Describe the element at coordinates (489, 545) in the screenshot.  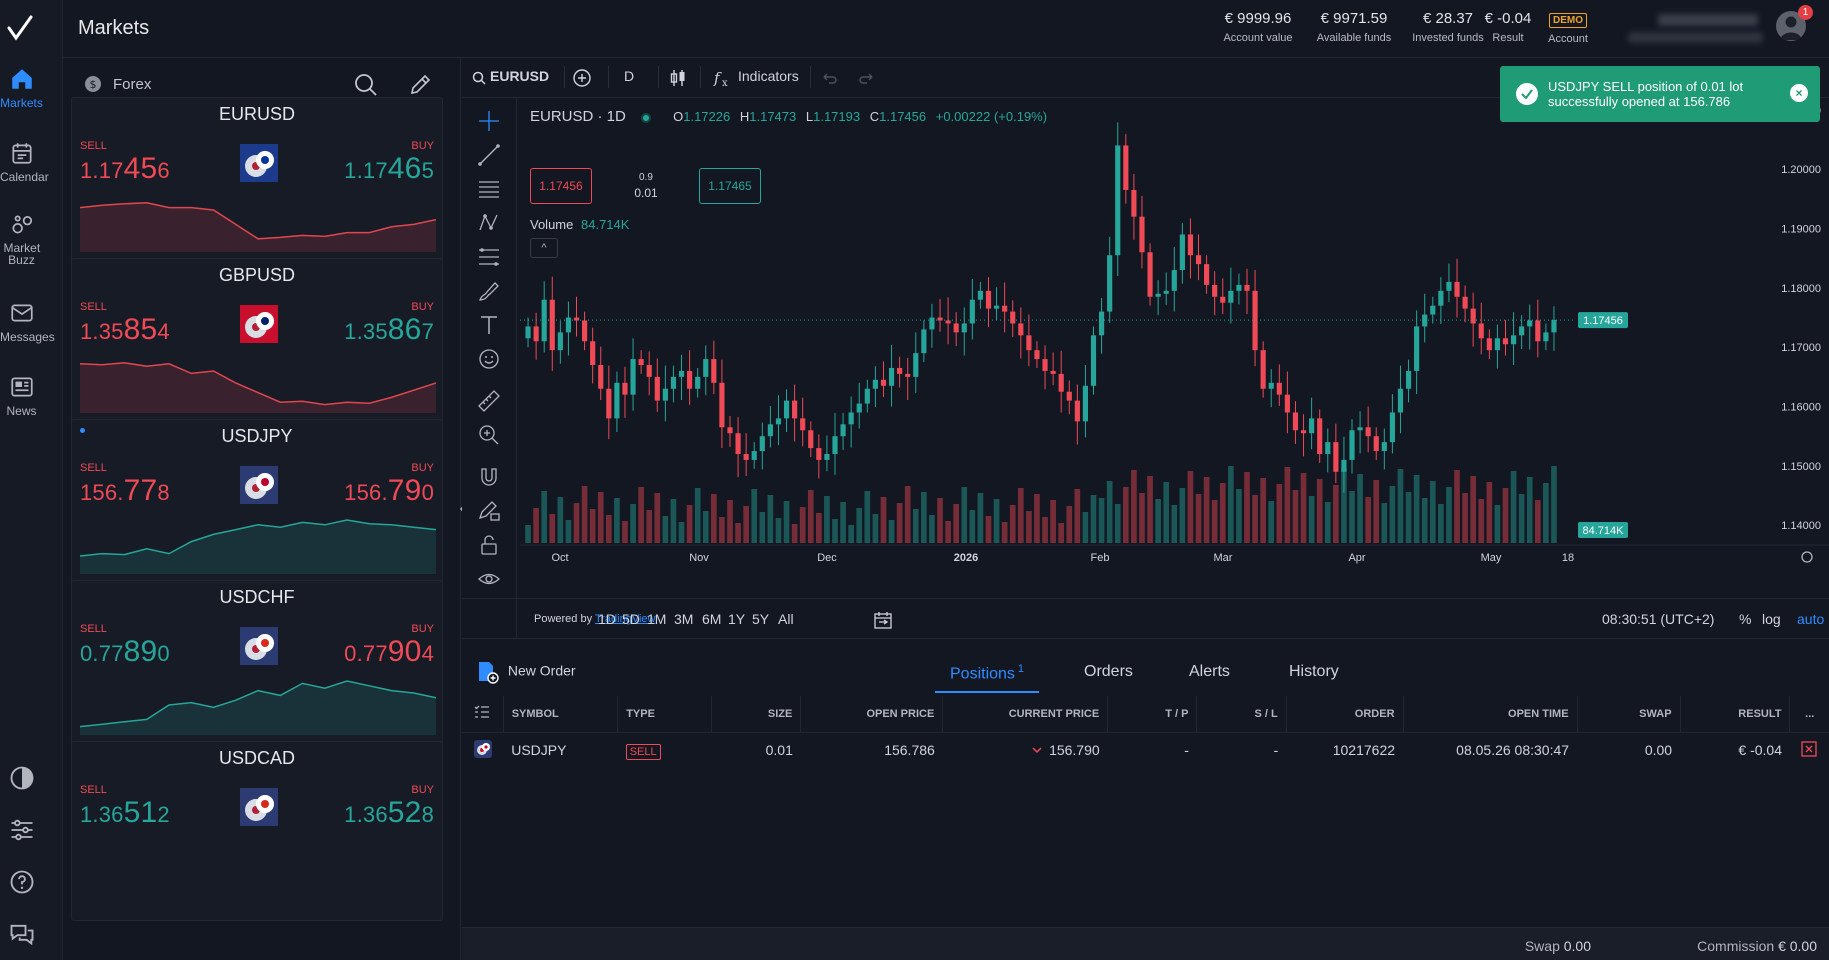
I see `lock-icon` at that location.